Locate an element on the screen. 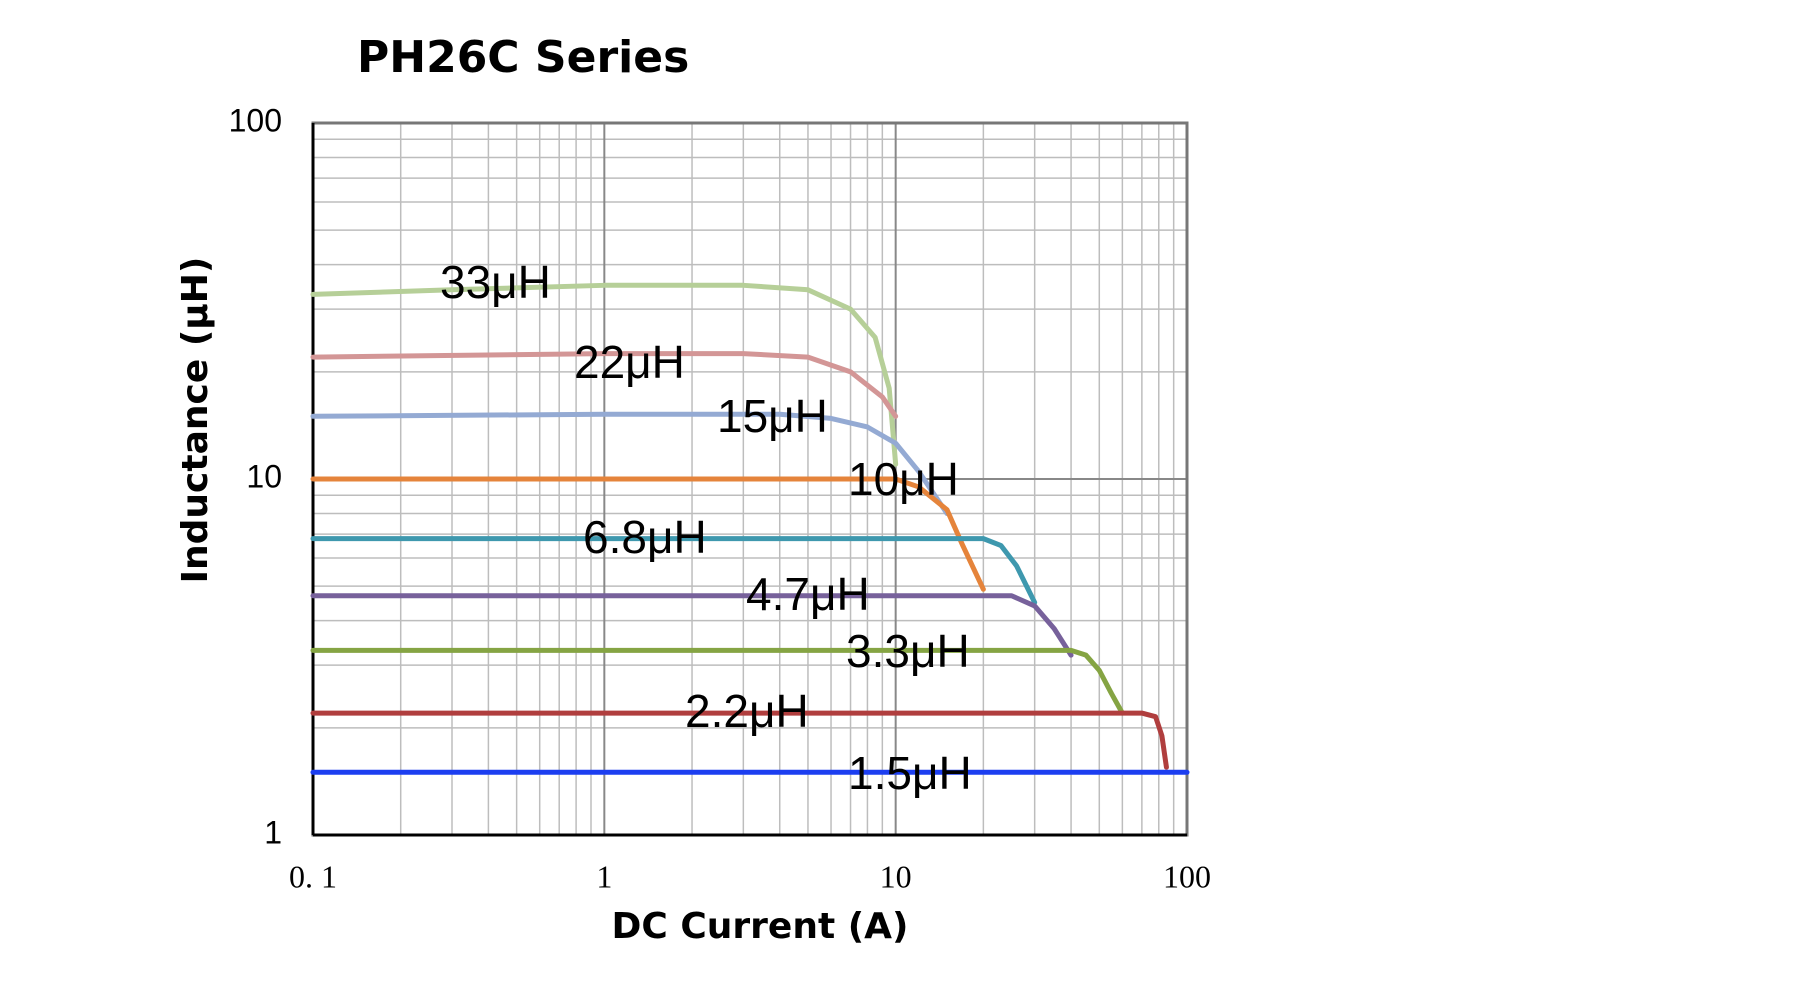 The width and height of the screenshot is (1800, 1000). series-label: 4.7μH is located at coordinates (808, 594).